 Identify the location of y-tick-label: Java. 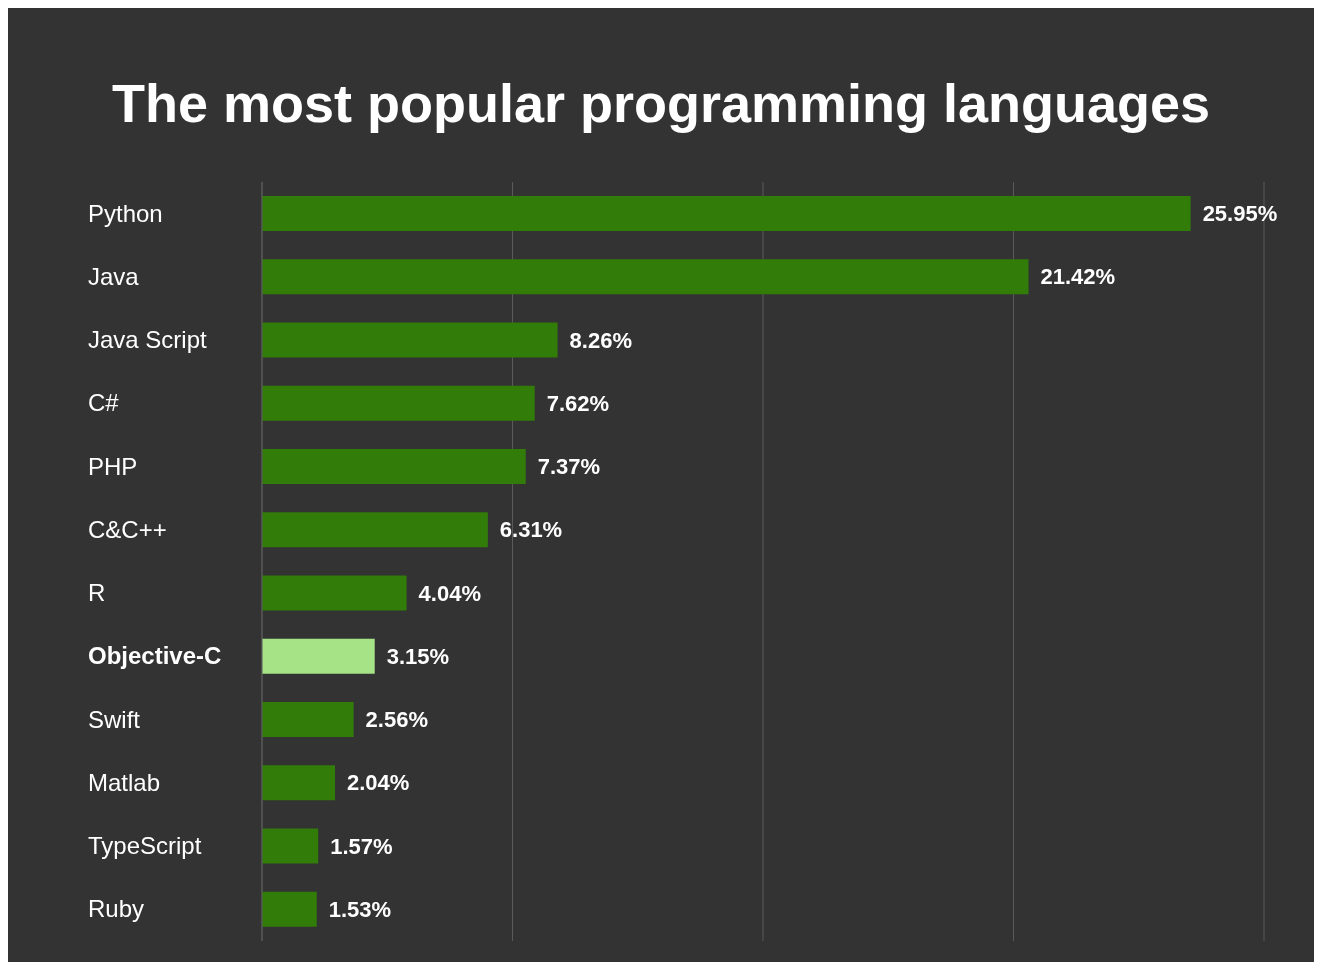
(114, 276).